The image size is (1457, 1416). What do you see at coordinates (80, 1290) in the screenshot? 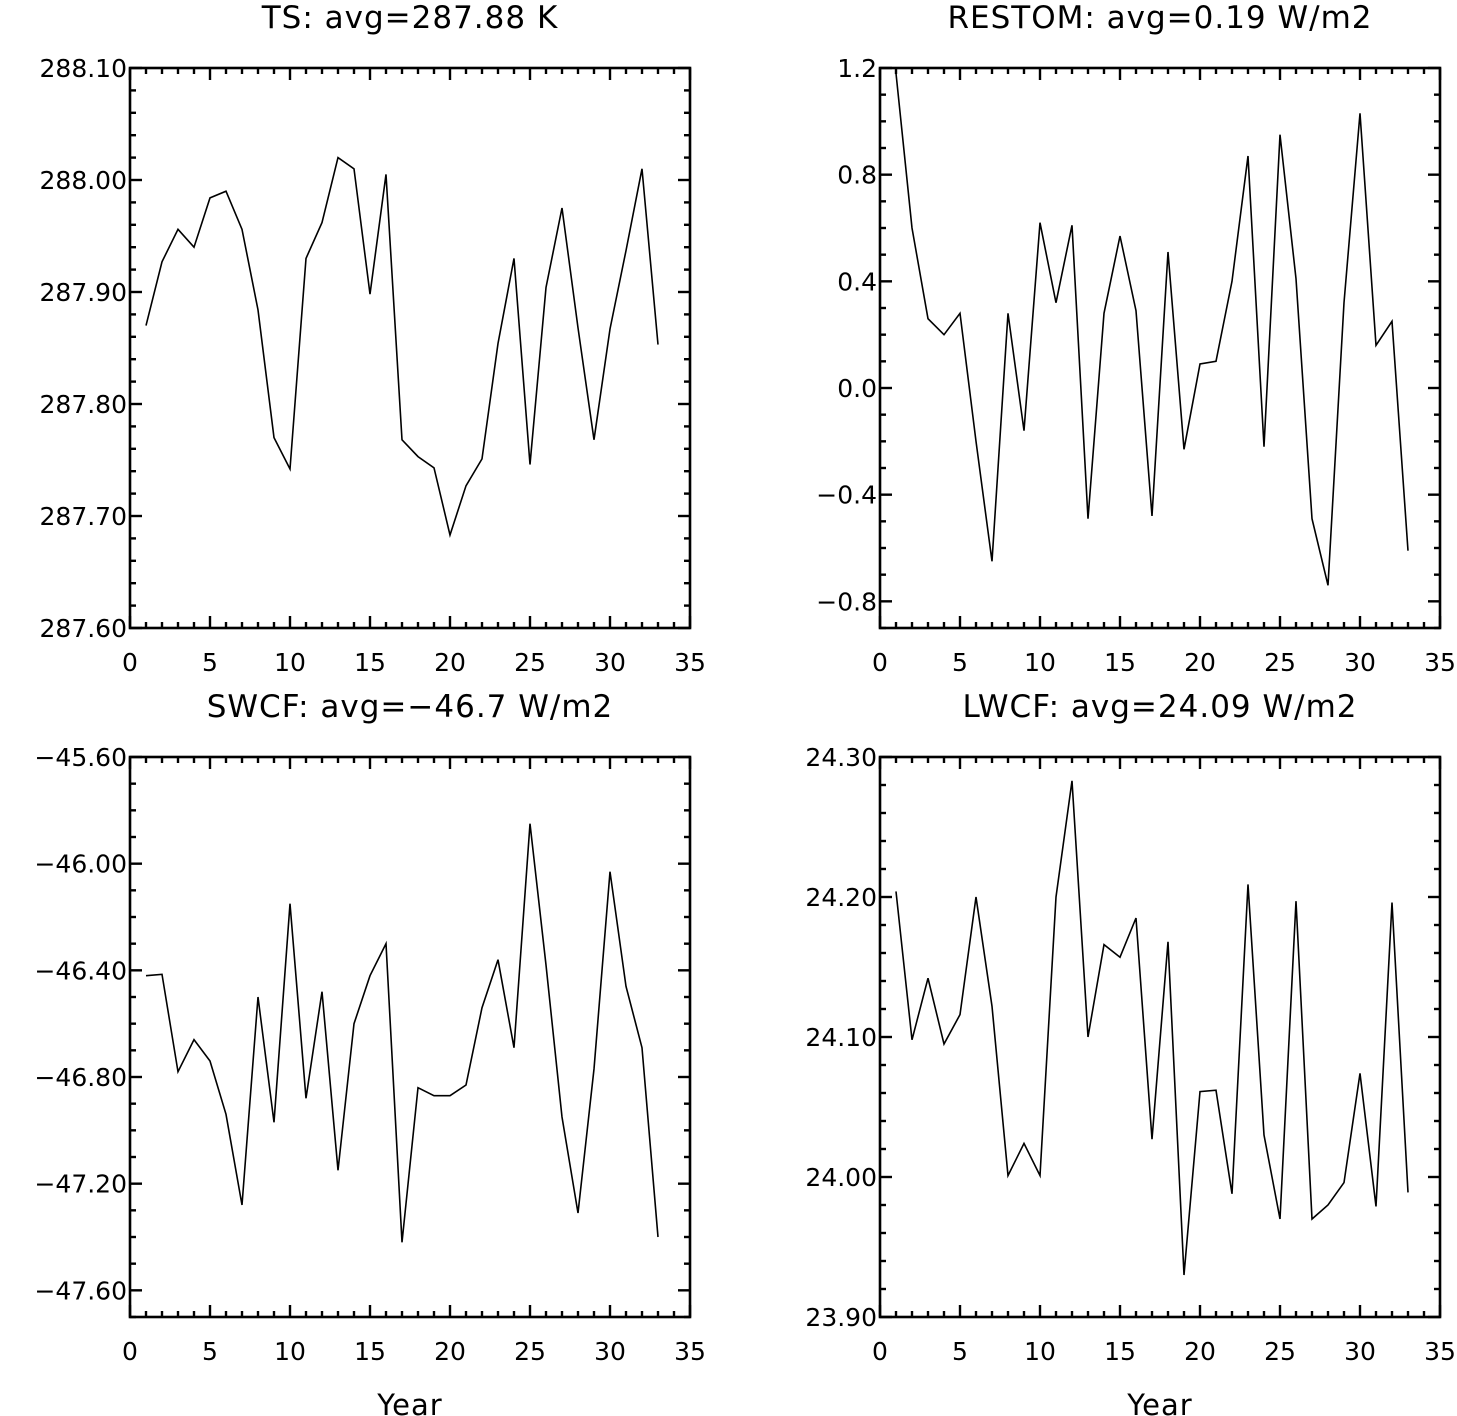
I see `y-tick-label: −47.60` at bounding box center [80, 1290].